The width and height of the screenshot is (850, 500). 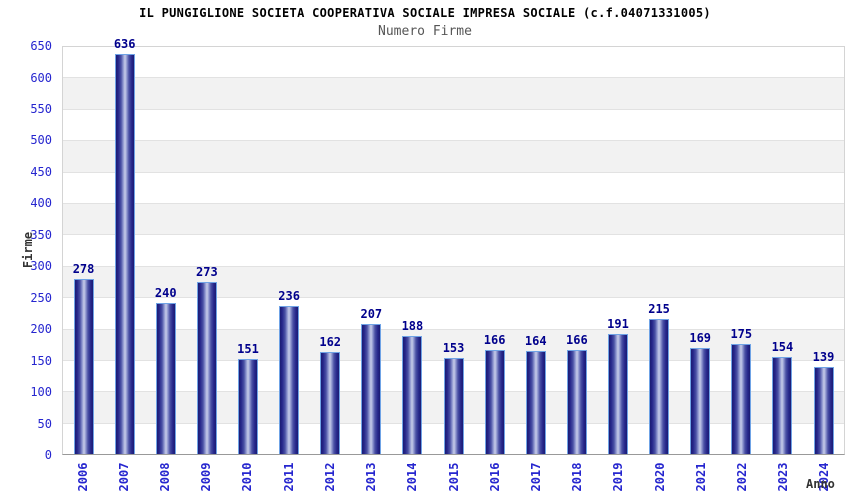 I want to click on y-tick-50: 50, so click(x=44, y=423).